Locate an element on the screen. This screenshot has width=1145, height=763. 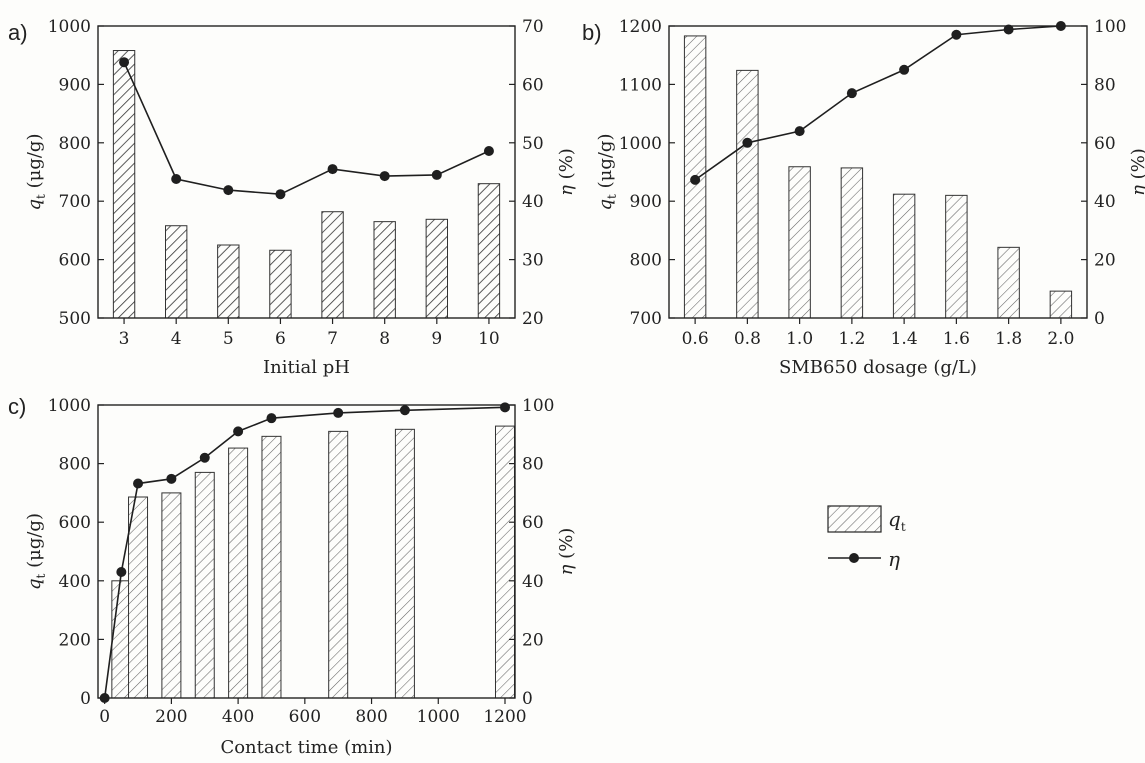
legend: qt η is located at coordinates (866, 538).